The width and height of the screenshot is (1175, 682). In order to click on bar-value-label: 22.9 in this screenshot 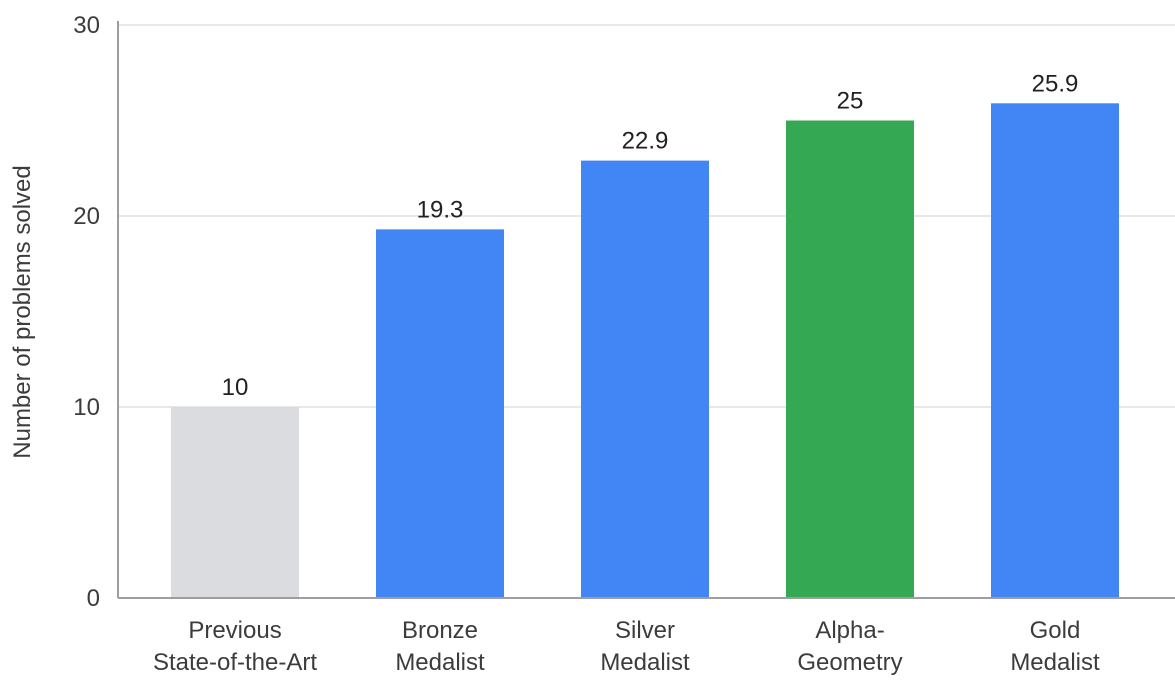, I will do `click(645, 141)`.